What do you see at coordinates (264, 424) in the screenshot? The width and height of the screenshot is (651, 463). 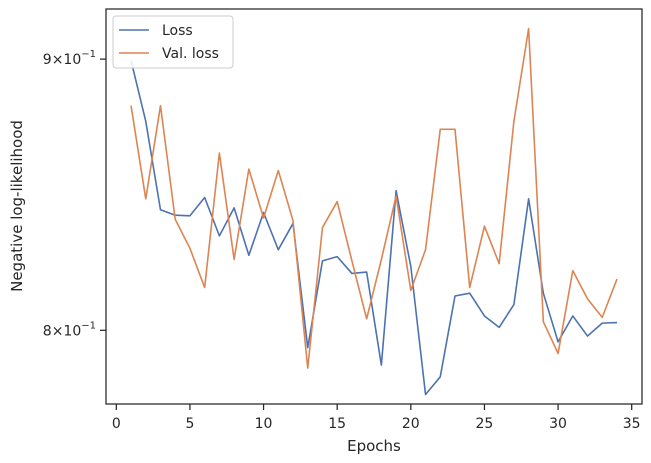 I see `x-tick-label: 10` at bounding box center [264, 424].